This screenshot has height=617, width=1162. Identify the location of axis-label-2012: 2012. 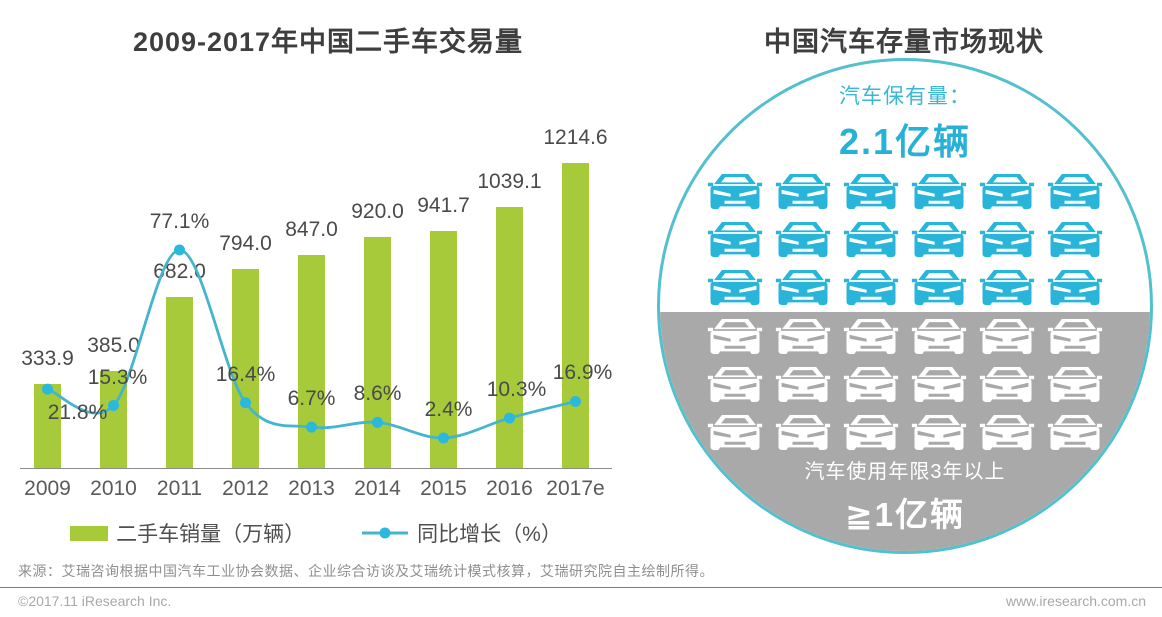
(245, 488).